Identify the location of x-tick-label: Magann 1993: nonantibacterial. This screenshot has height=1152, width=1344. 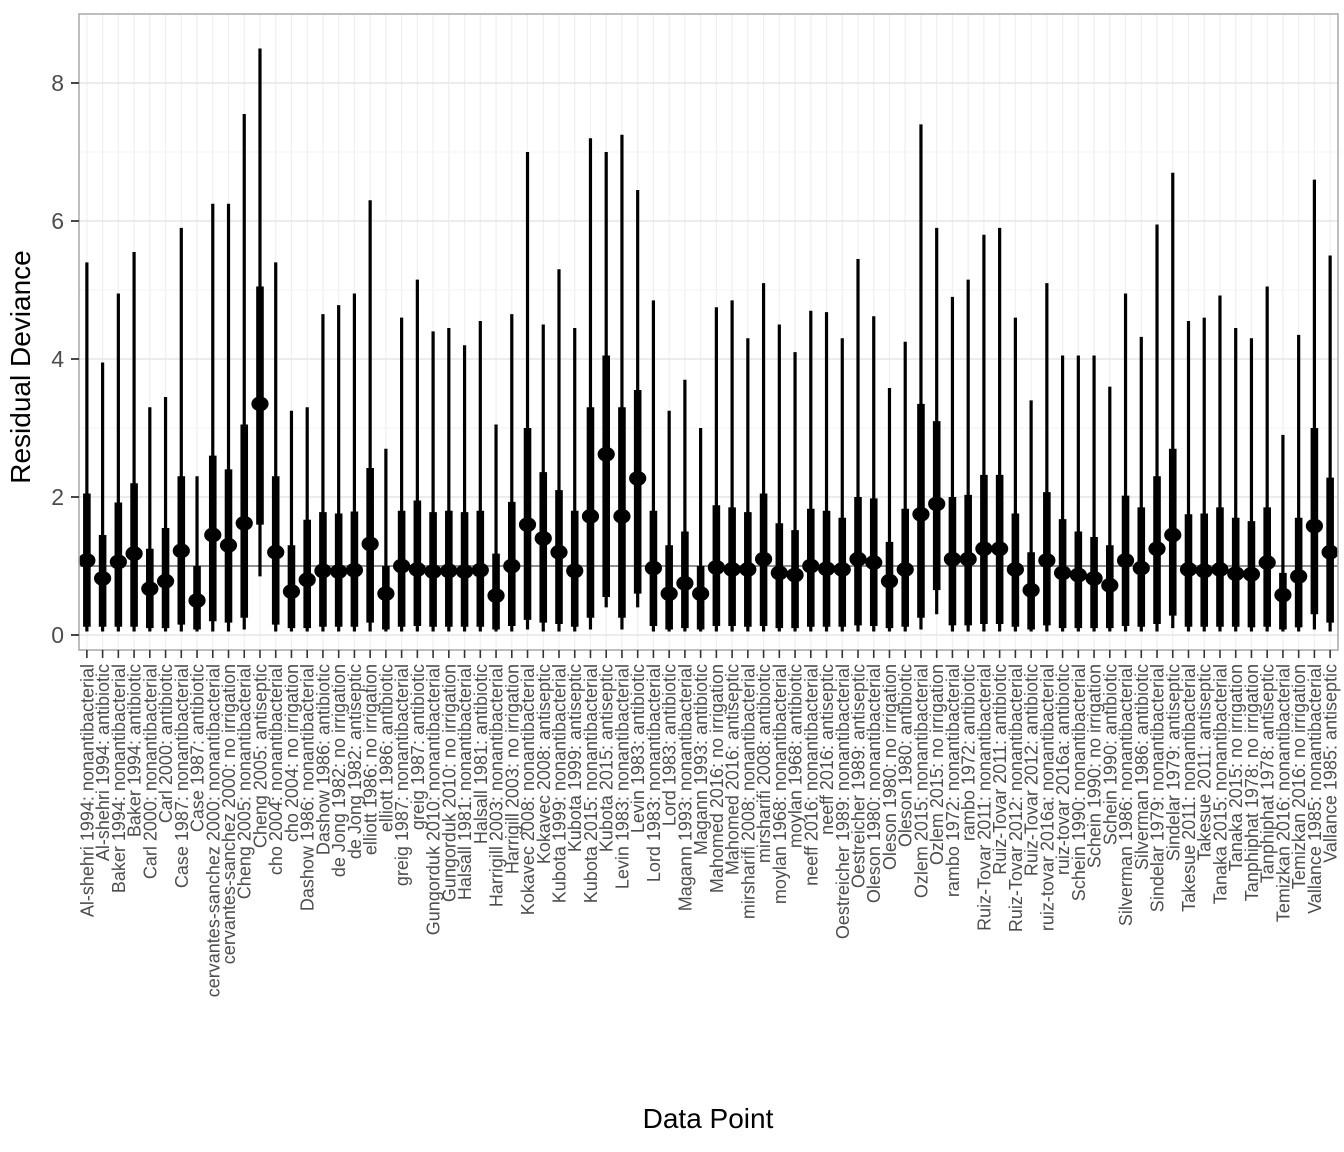
(685, 787).